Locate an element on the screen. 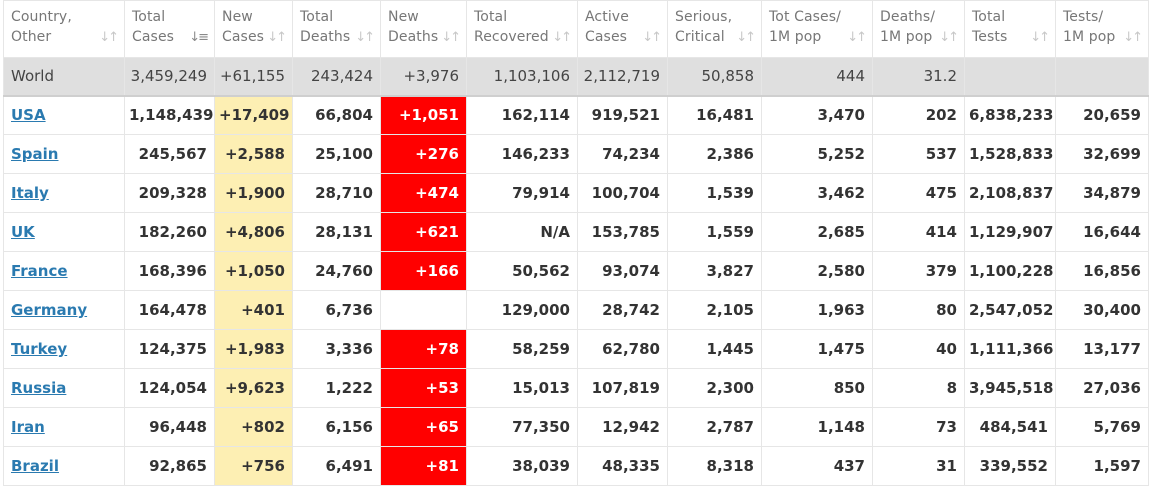 The image size is (1150, 486). active-cases-cell: 100,704 is located at coordinates (622, 193).